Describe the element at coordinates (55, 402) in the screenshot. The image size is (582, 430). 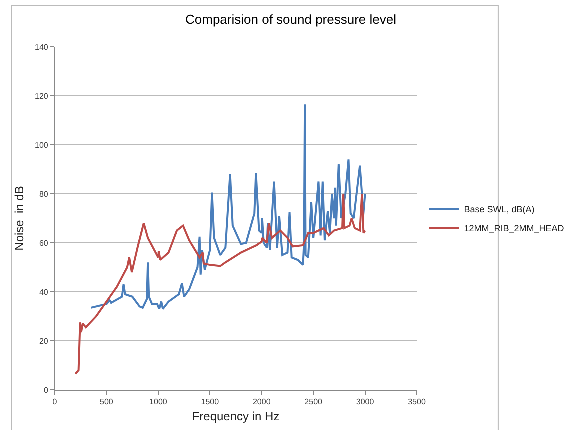
I see `x-tick-label: 0` at that location.